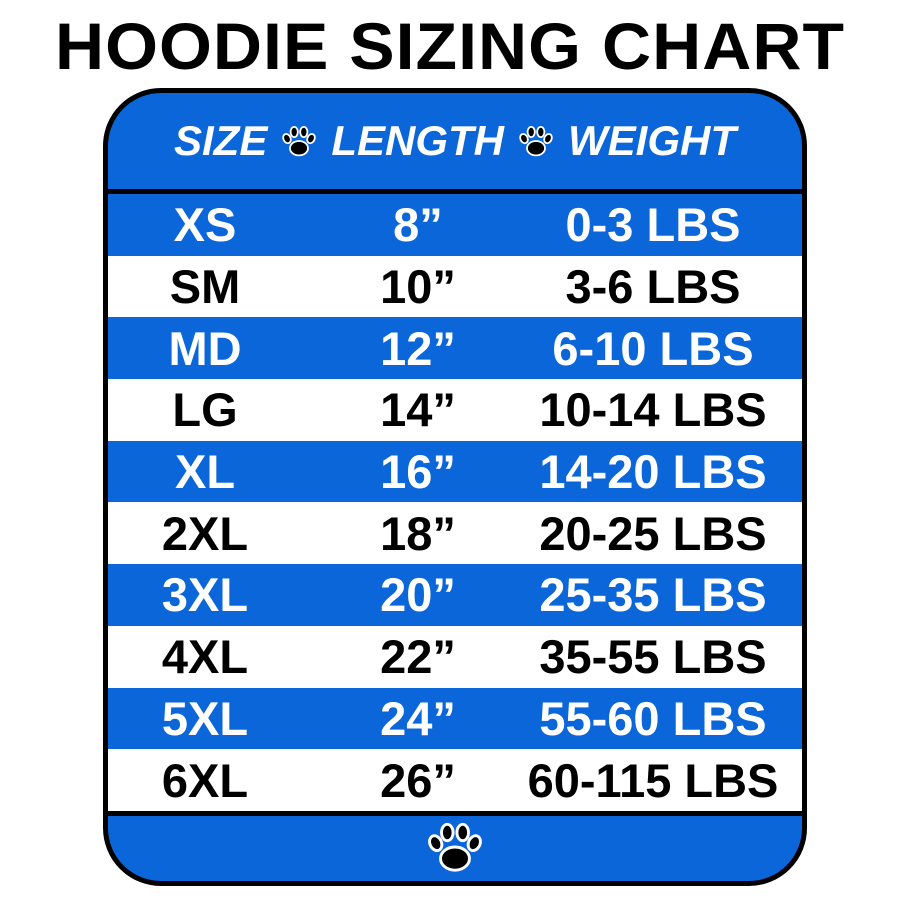  I want to click on table-row: XS 8” 0-3 LBS, so click(455, 225).